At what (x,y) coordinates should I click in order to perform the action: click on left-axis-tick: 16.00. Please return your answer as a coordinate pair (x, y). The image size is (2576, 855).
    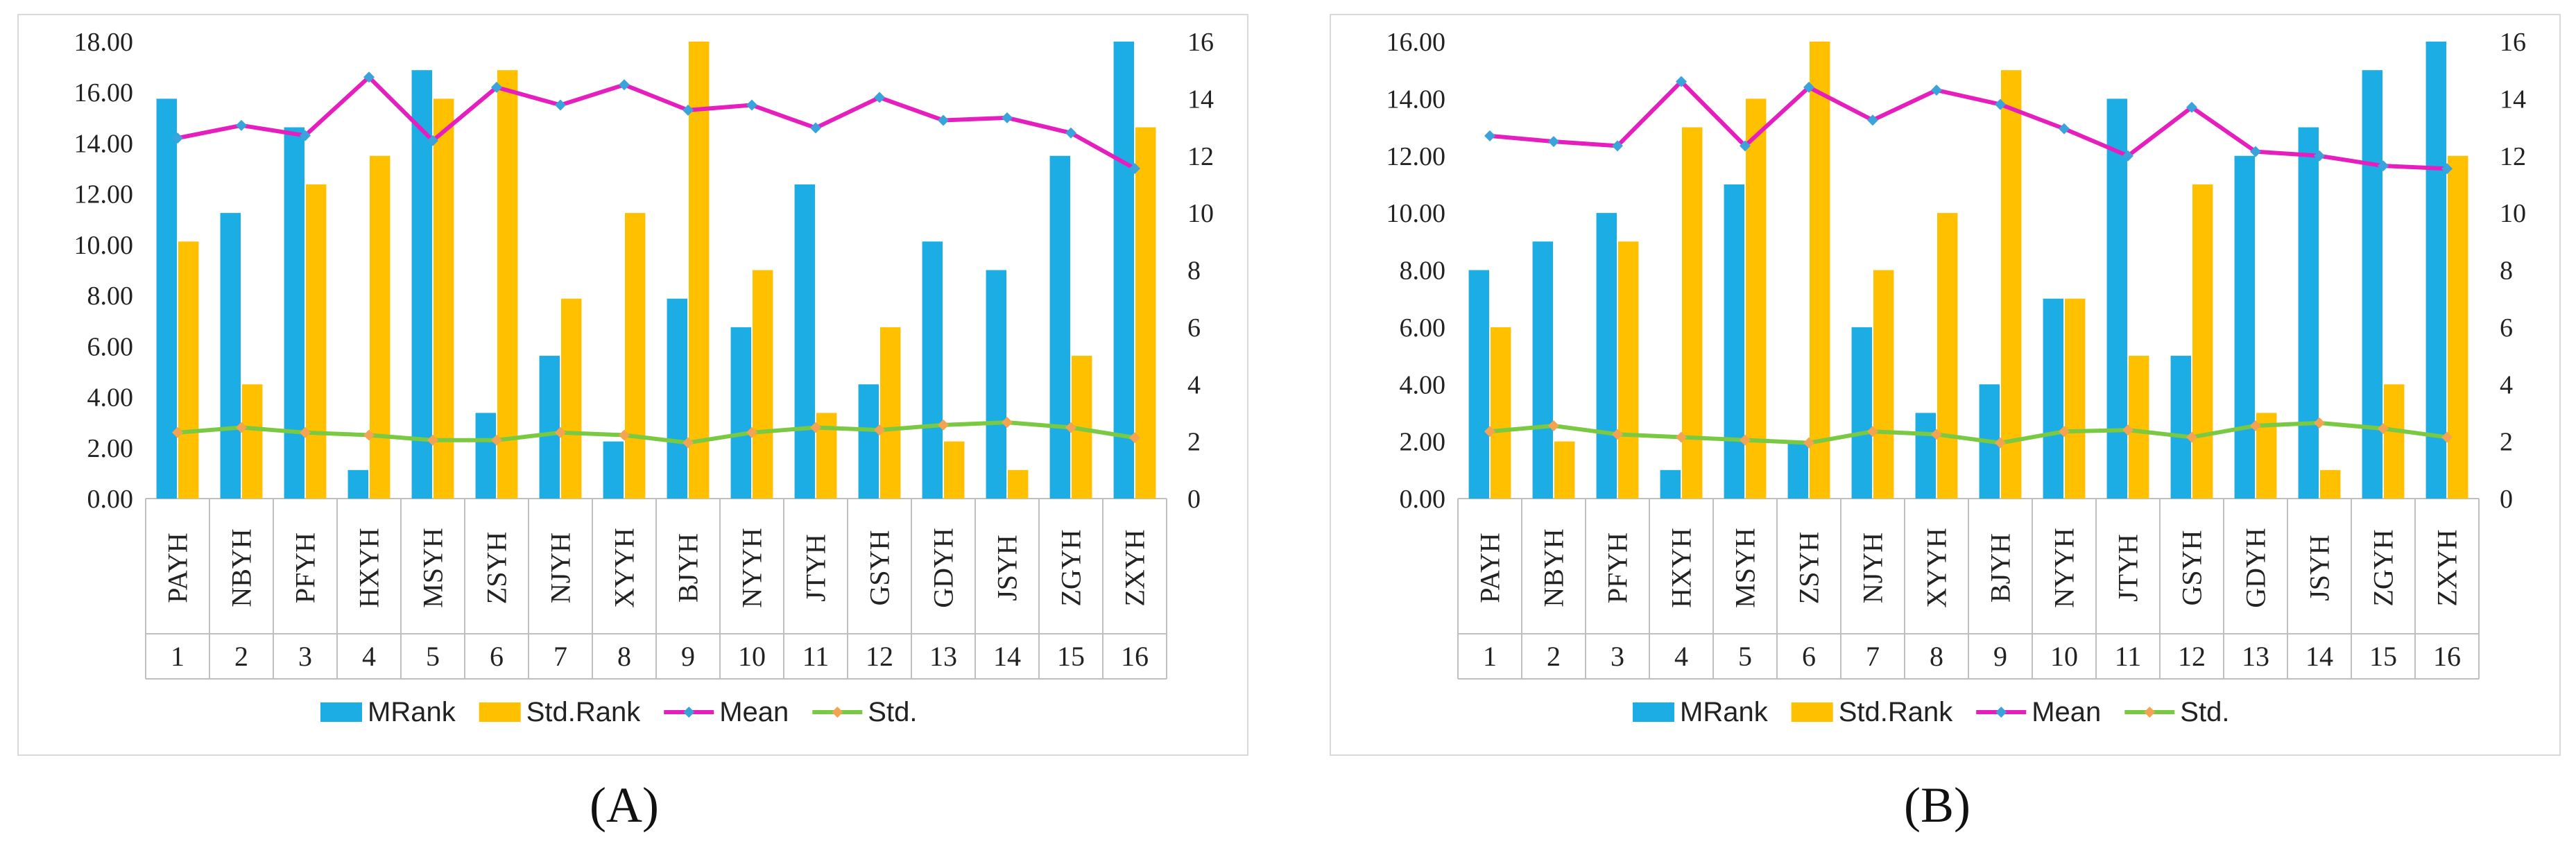
    Looking at the image, I should click on (1416, 42).